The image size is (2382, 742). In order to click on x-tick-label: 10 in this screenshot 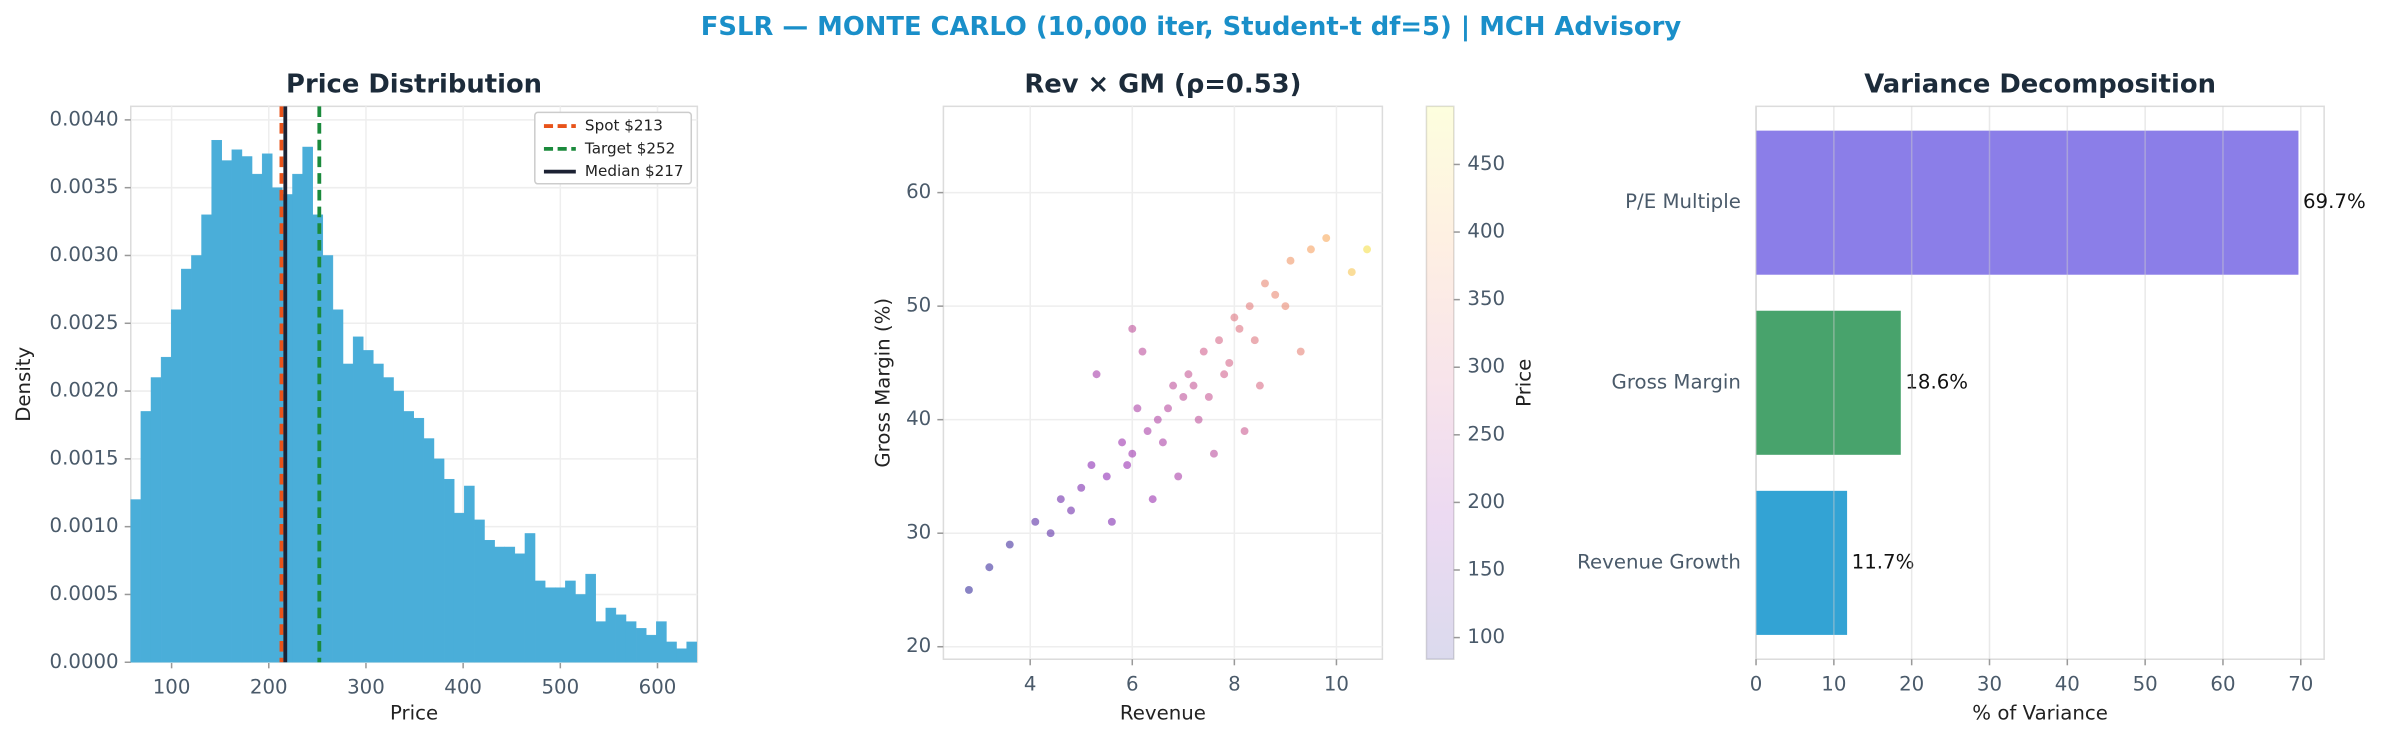, I will do `click(1833, 684)`.